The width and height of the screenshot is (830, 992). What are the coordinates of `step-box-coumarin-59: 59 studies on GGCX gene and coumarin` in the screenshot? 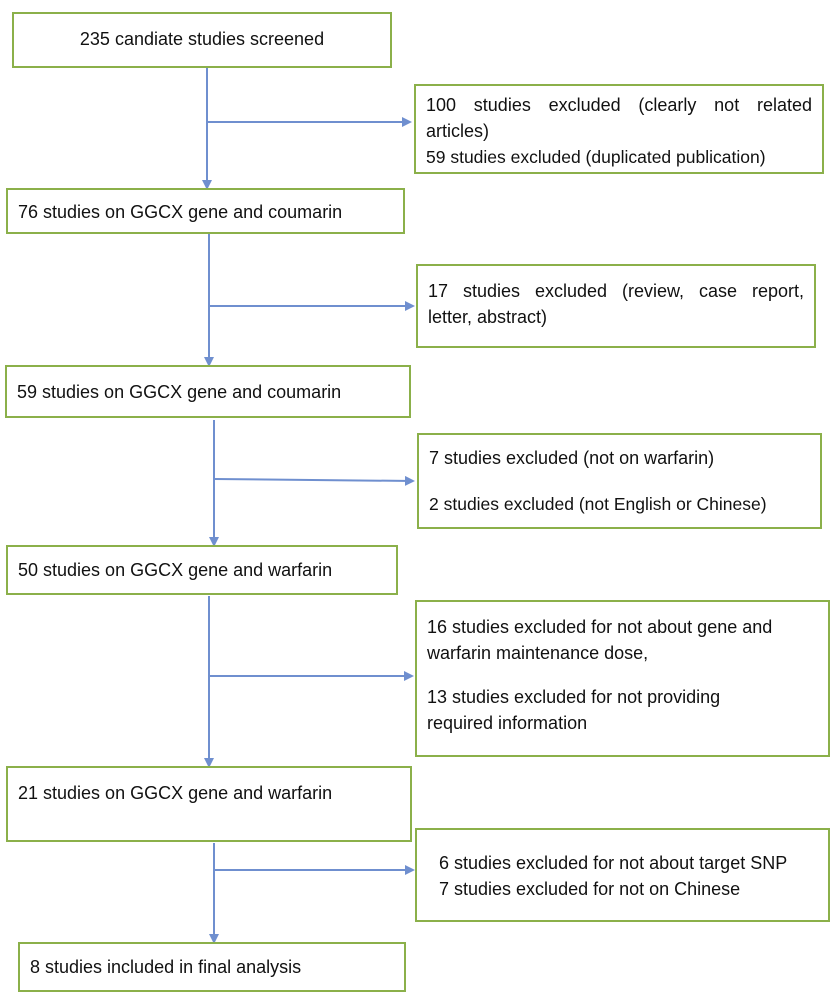 It's located at (208, 391).